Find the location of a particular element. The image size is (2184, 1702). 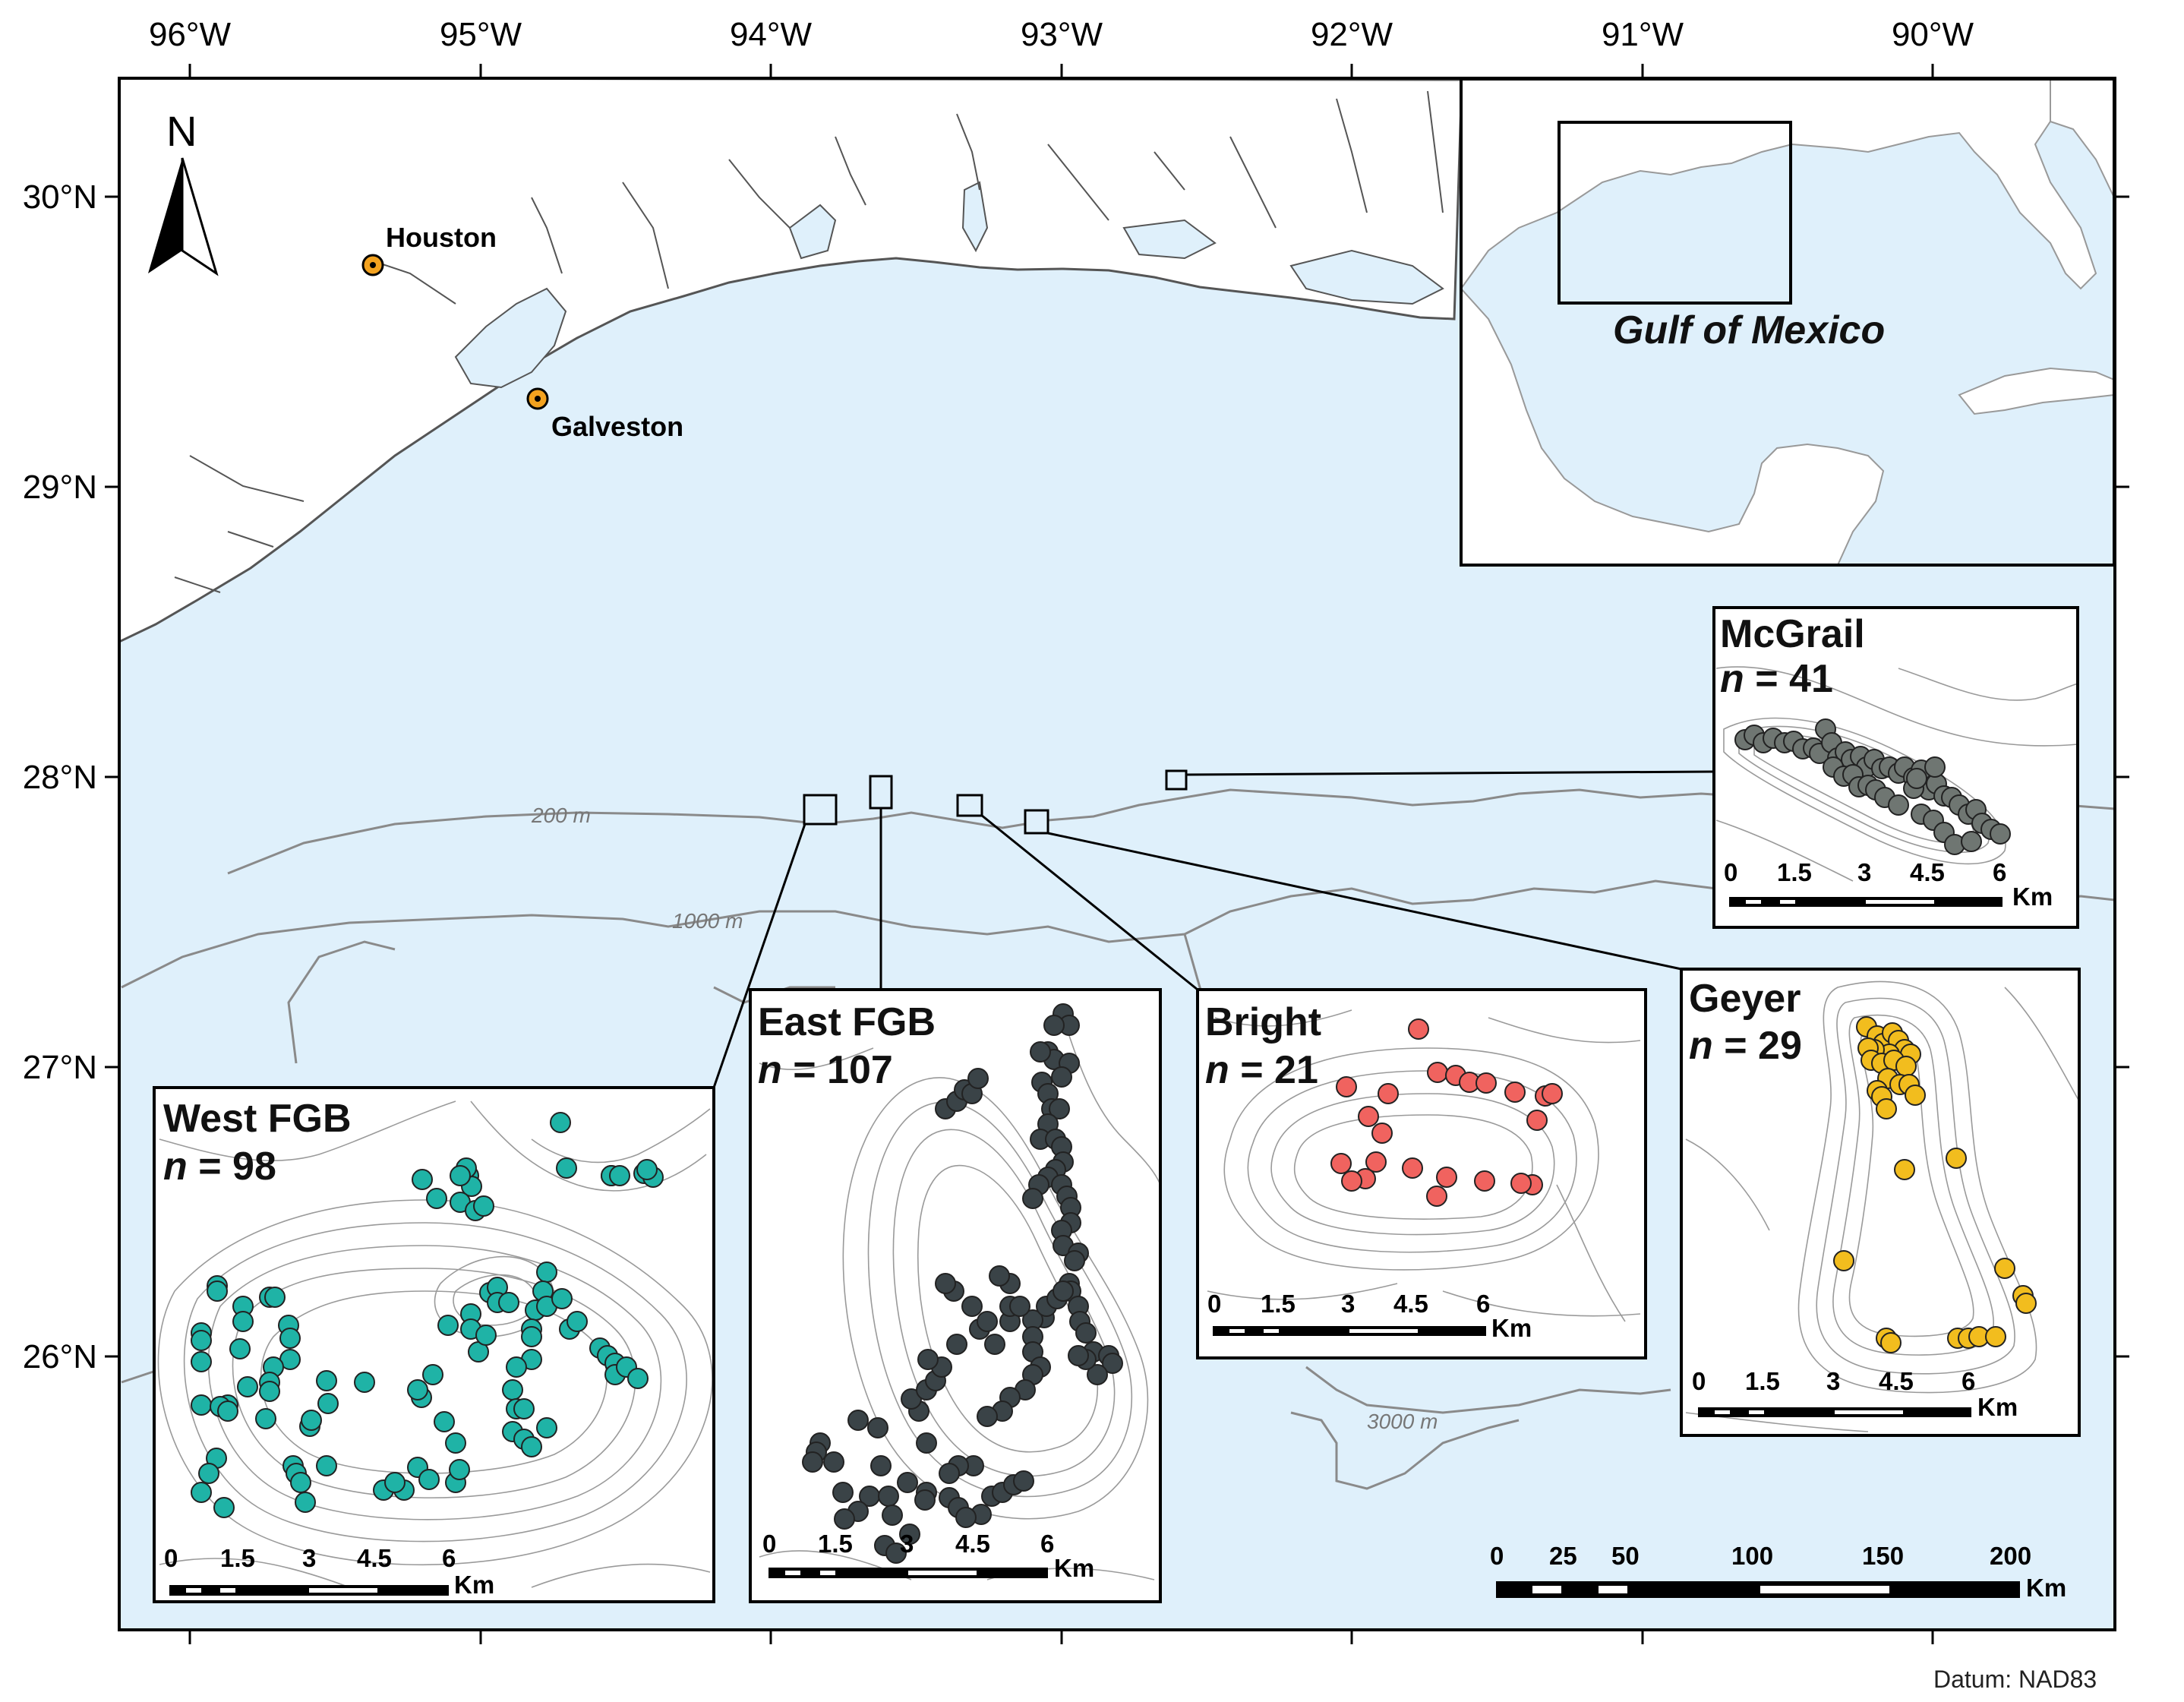

bright-scale-1: 1.5 is located at coordinates (1278, 1304).